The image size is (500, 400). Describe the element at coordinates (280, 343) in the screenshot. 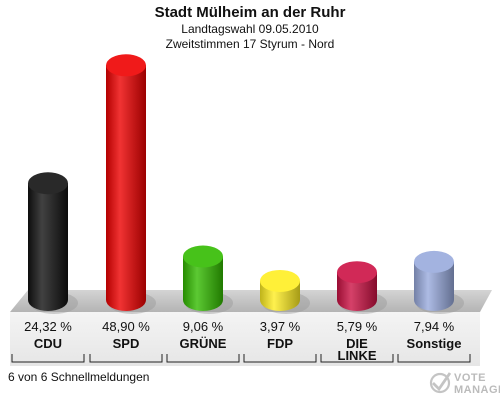

I see `category-label-fdp: FDP` at that location.